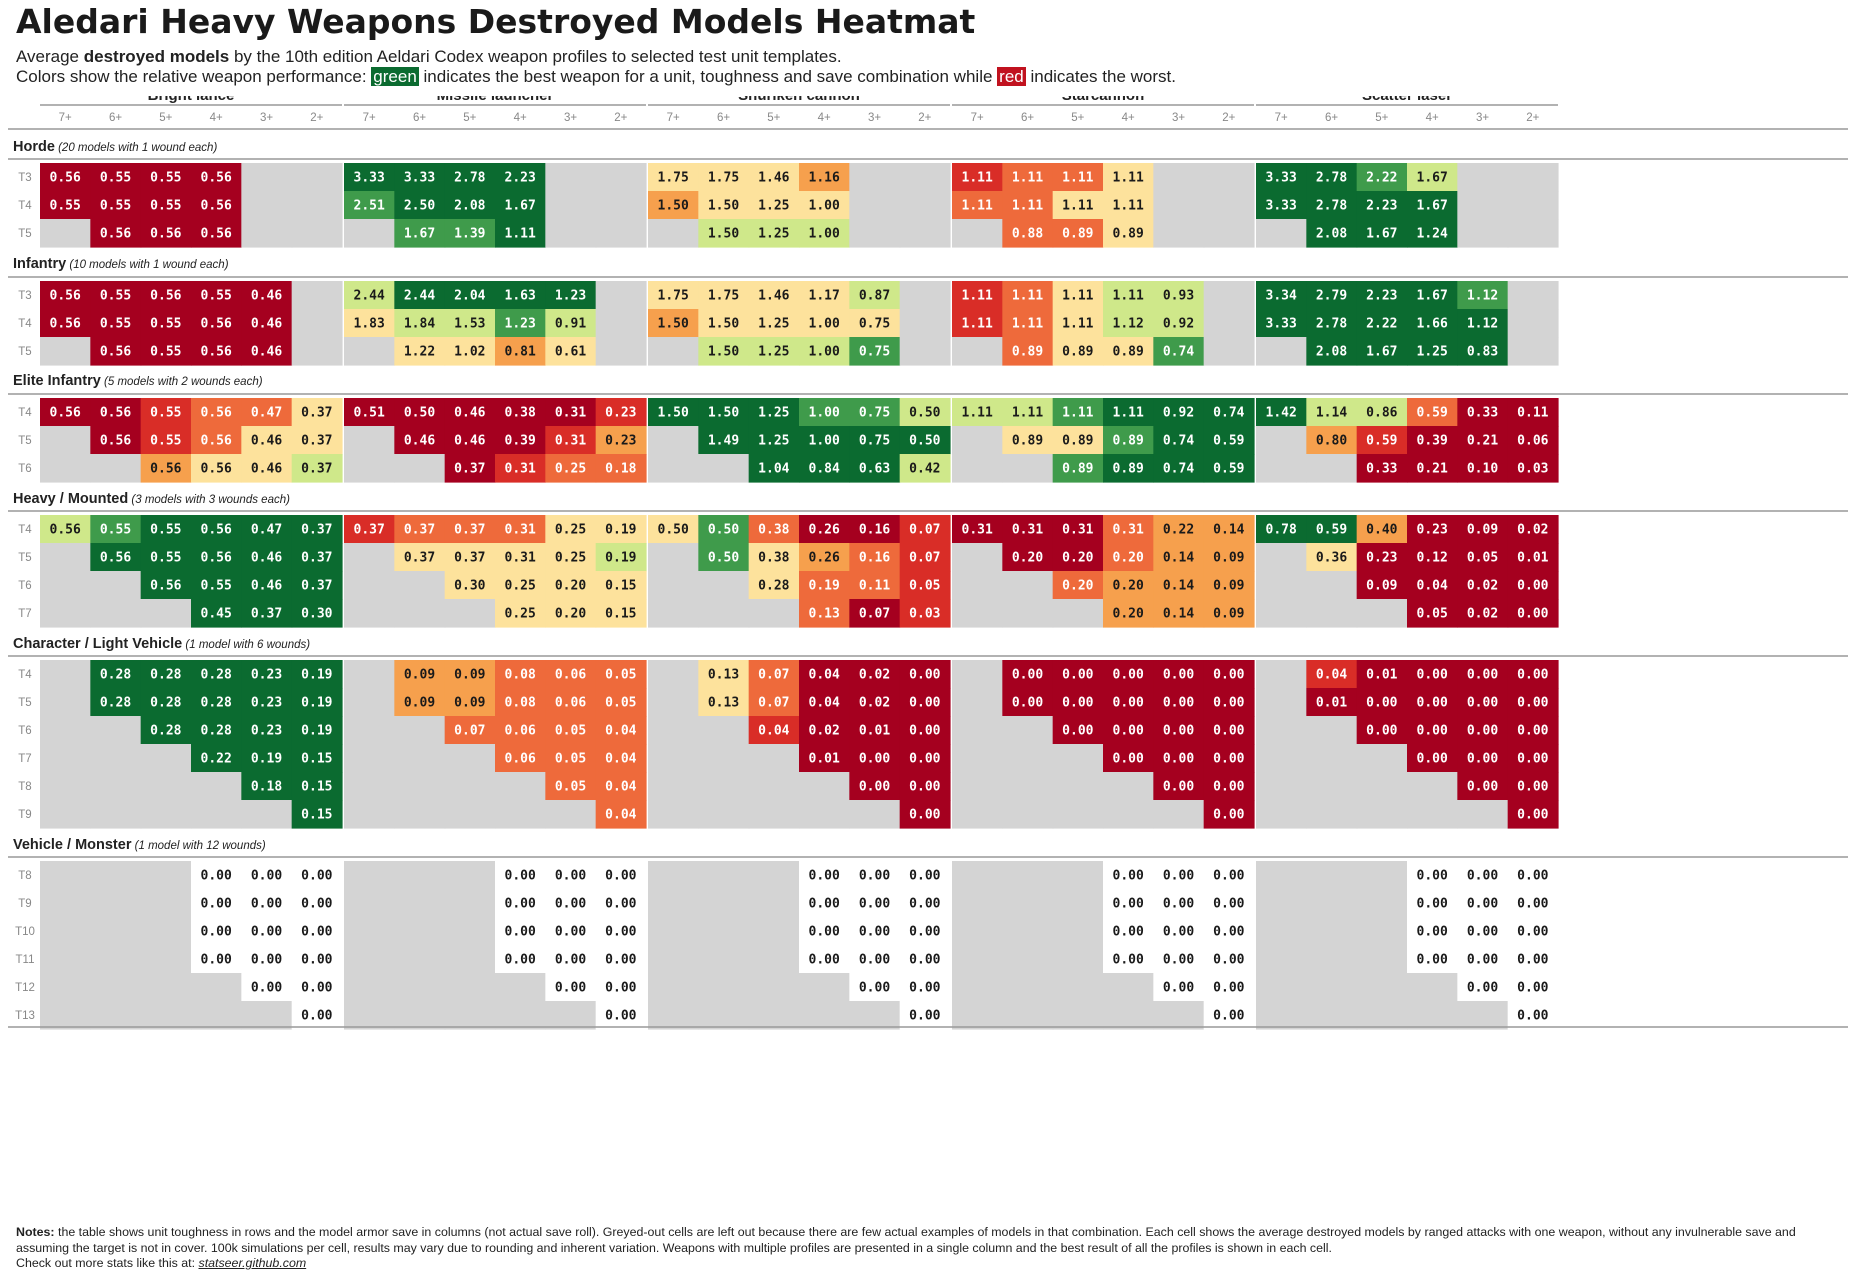  Describe the element at coordinates (24, 352) in the screenshot. I see `toughness-row-label: T5` at that location.